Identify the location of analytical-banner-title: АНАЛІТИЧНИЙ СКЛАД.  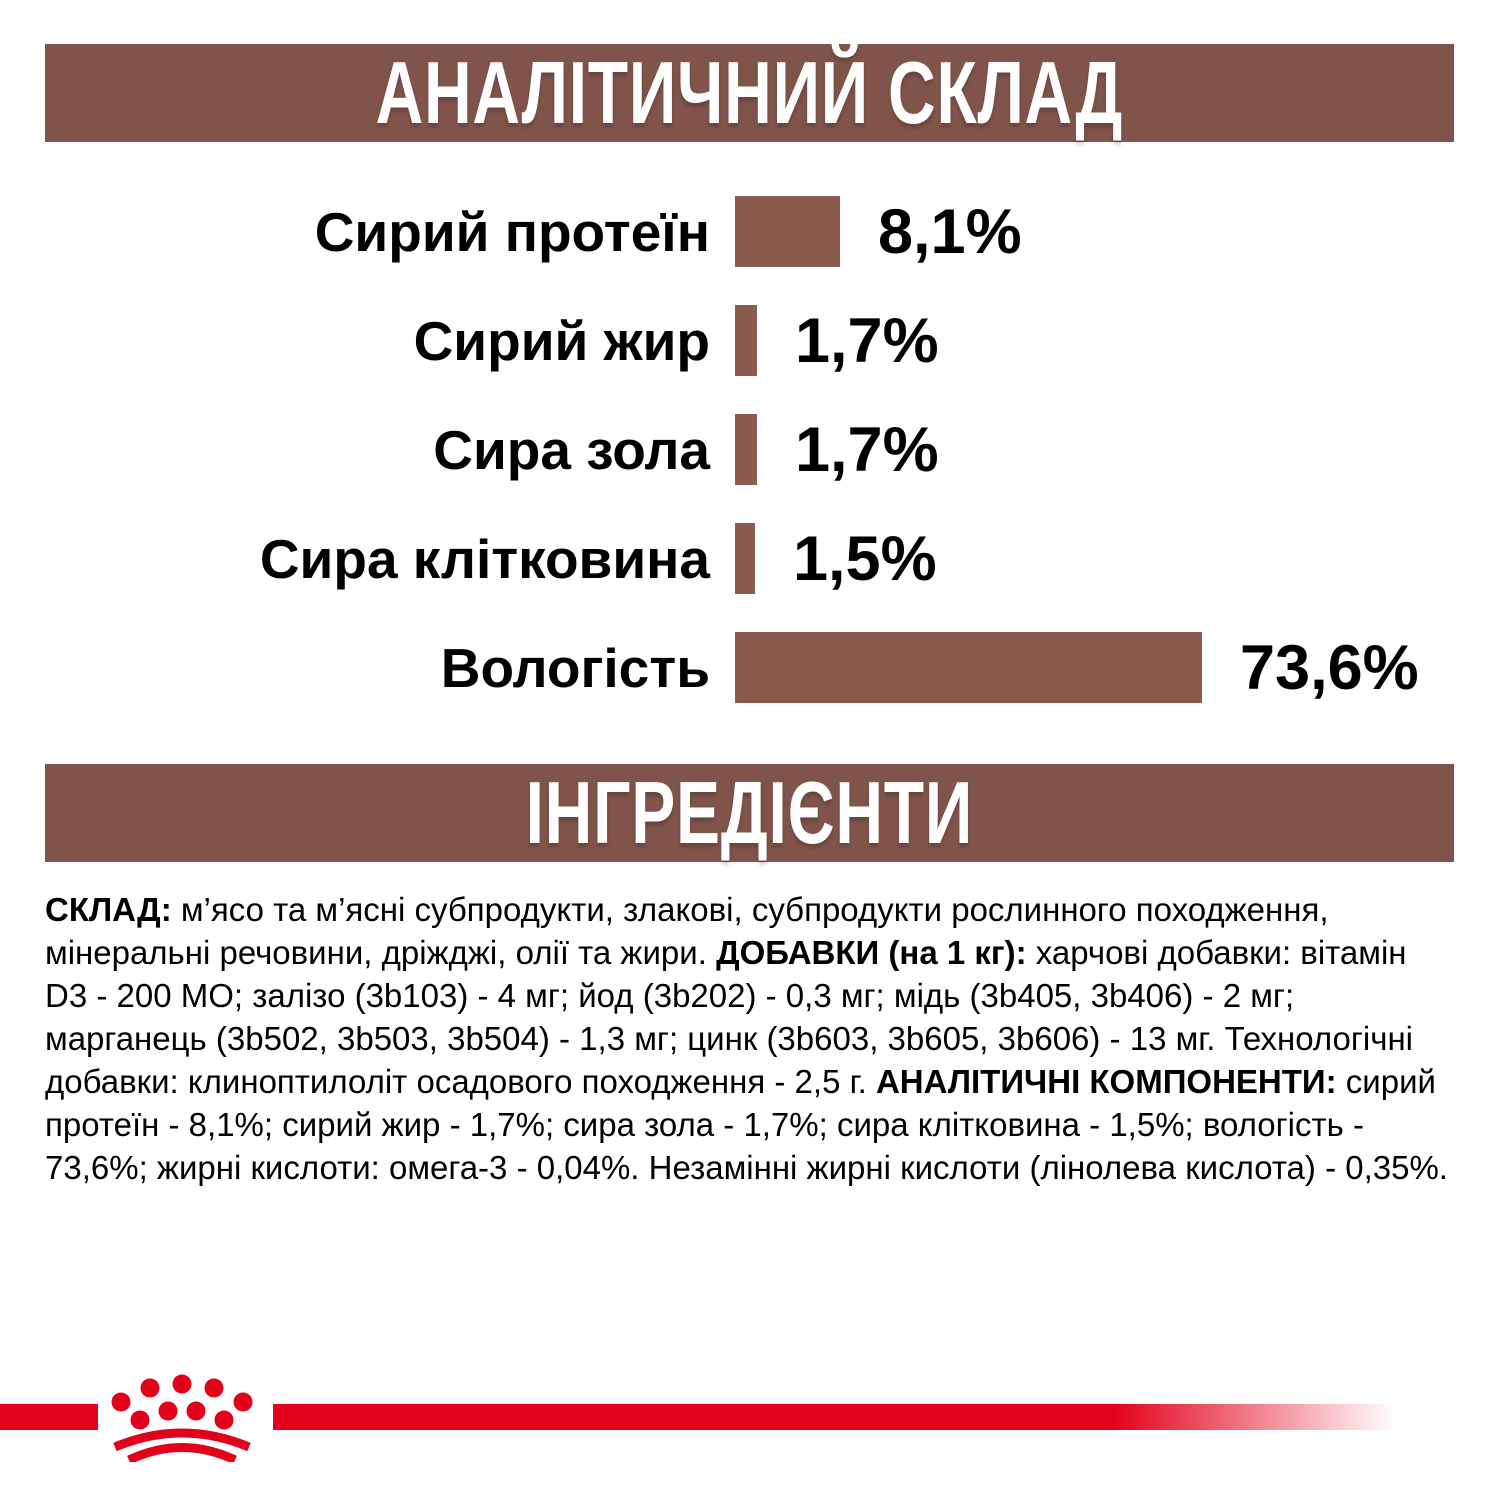
(749, 92).